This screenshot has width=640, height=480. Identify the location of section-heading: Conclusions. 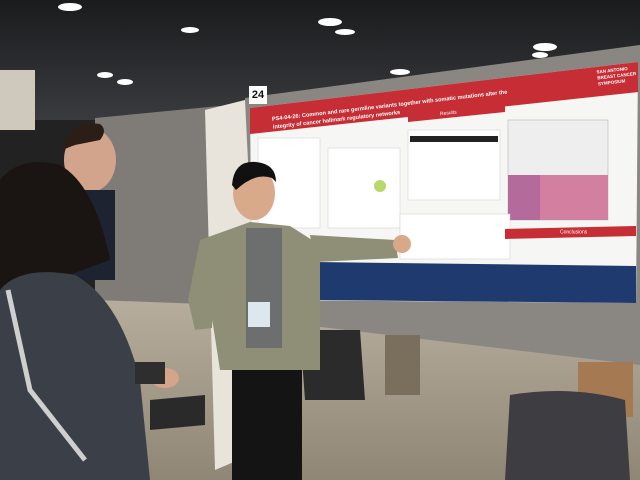
(574, 232).